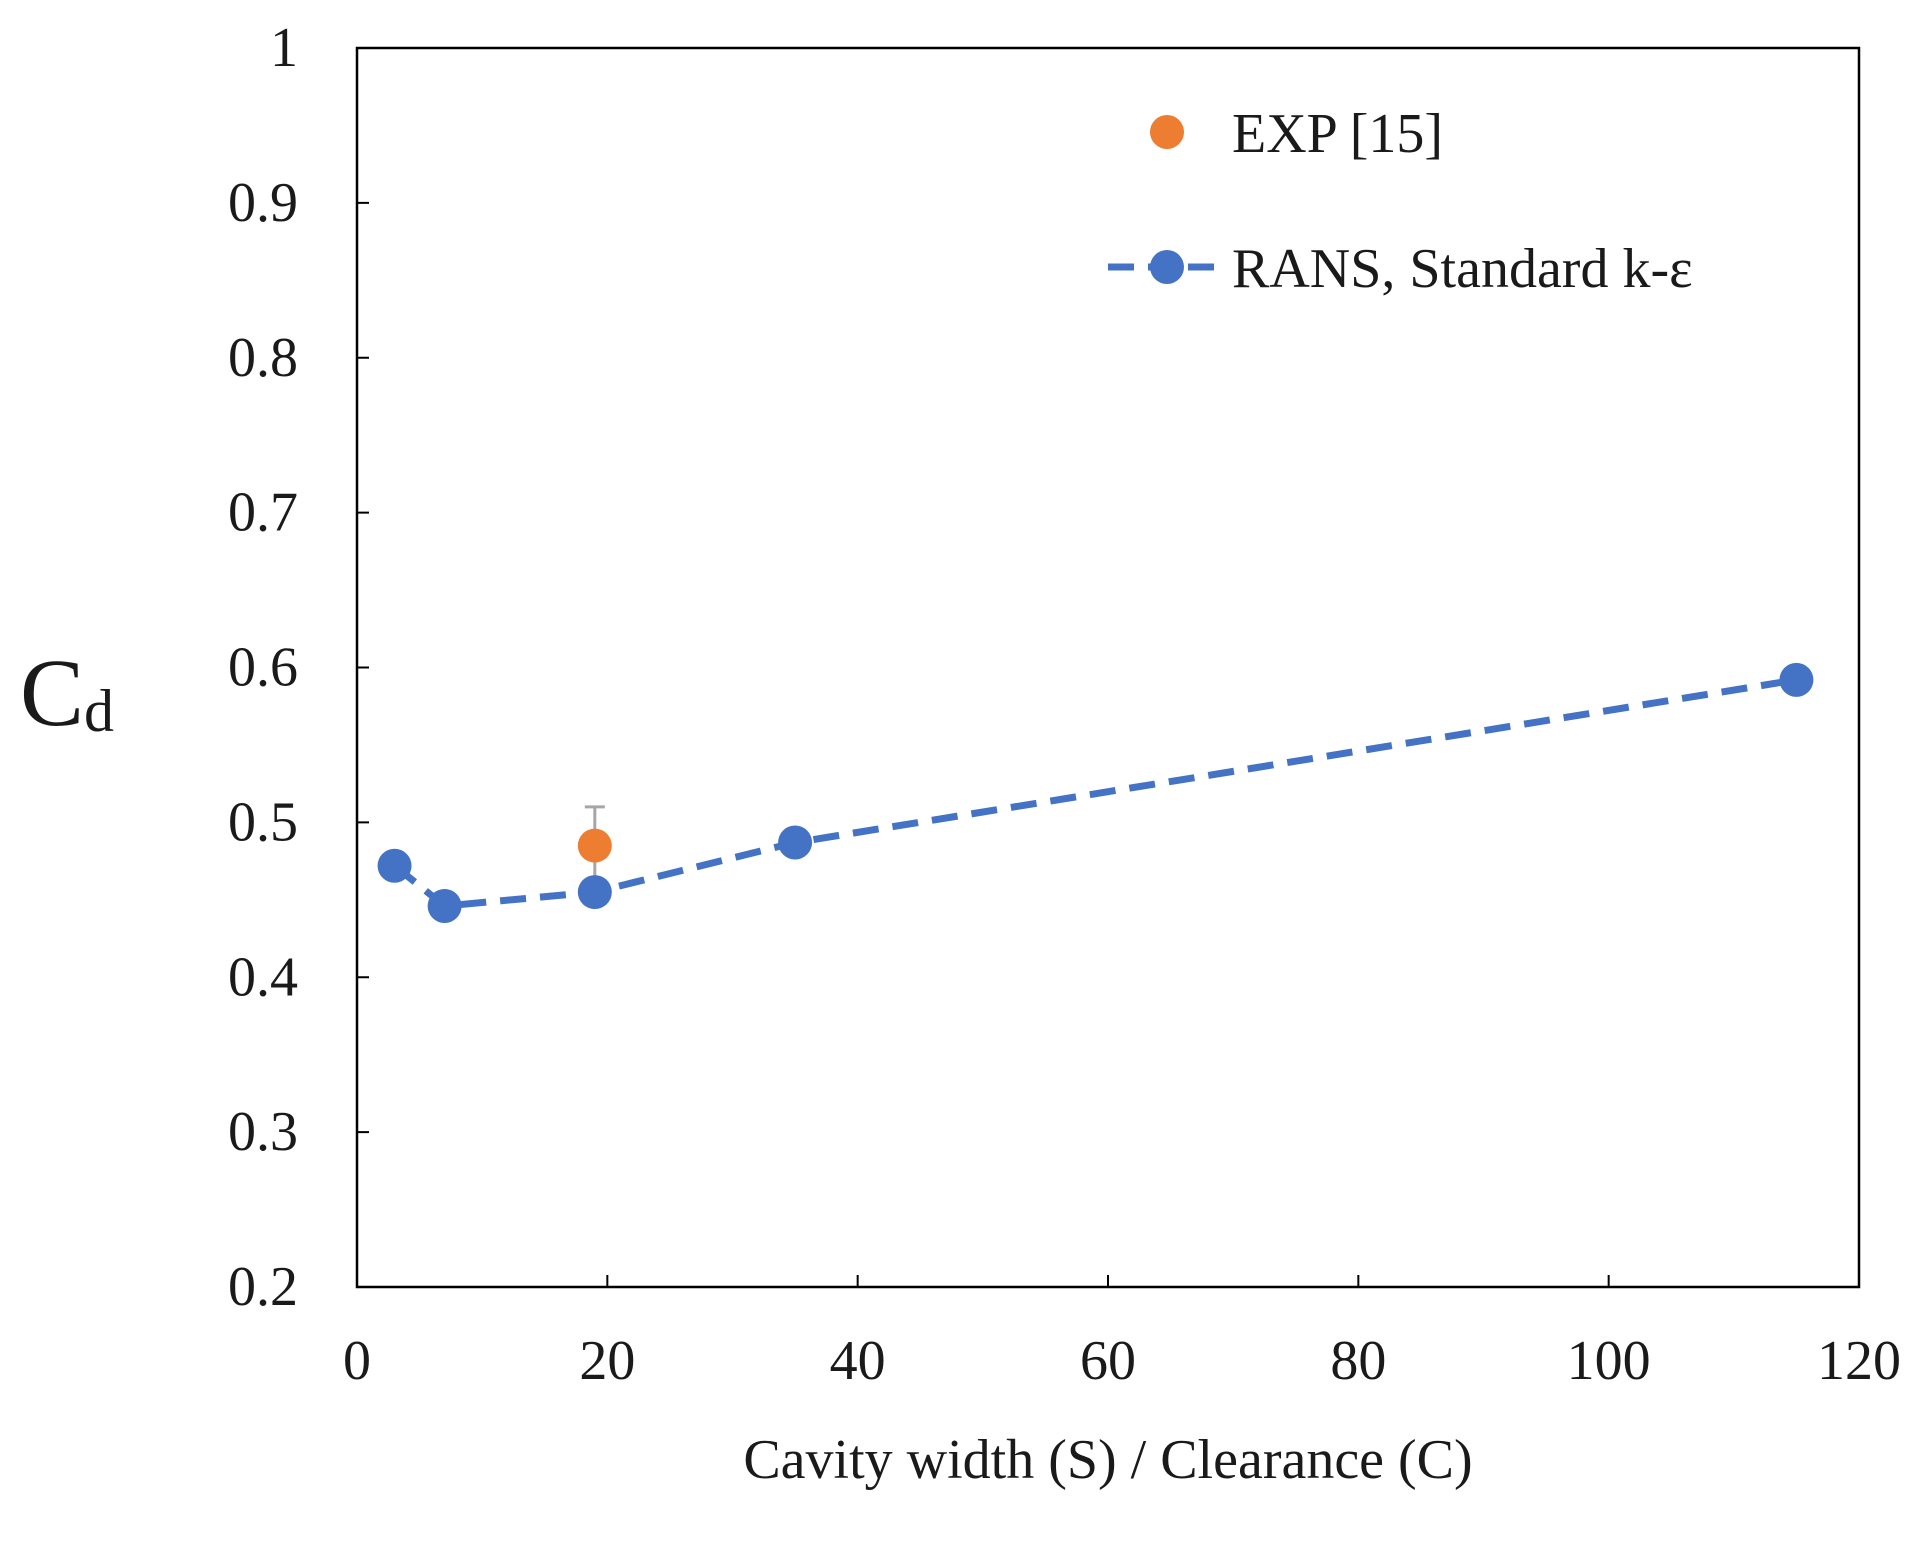 The height and width of the screenshot is (1549, 1920). I want to click on y-axis-ticks: 0.2 0.3 0.4 0.5 0.6 0.7 0.8 0.9 1, so click(298, 667).